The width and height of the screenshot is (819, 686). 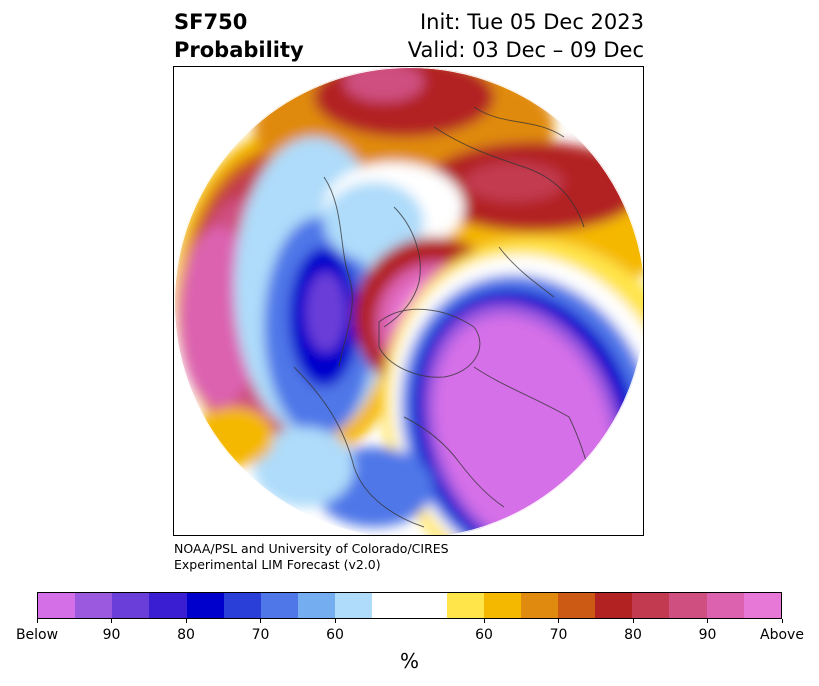 I want to click on credit-line-2: Experimental LIM Forecast (v2.0), so click(x=277, y=564).